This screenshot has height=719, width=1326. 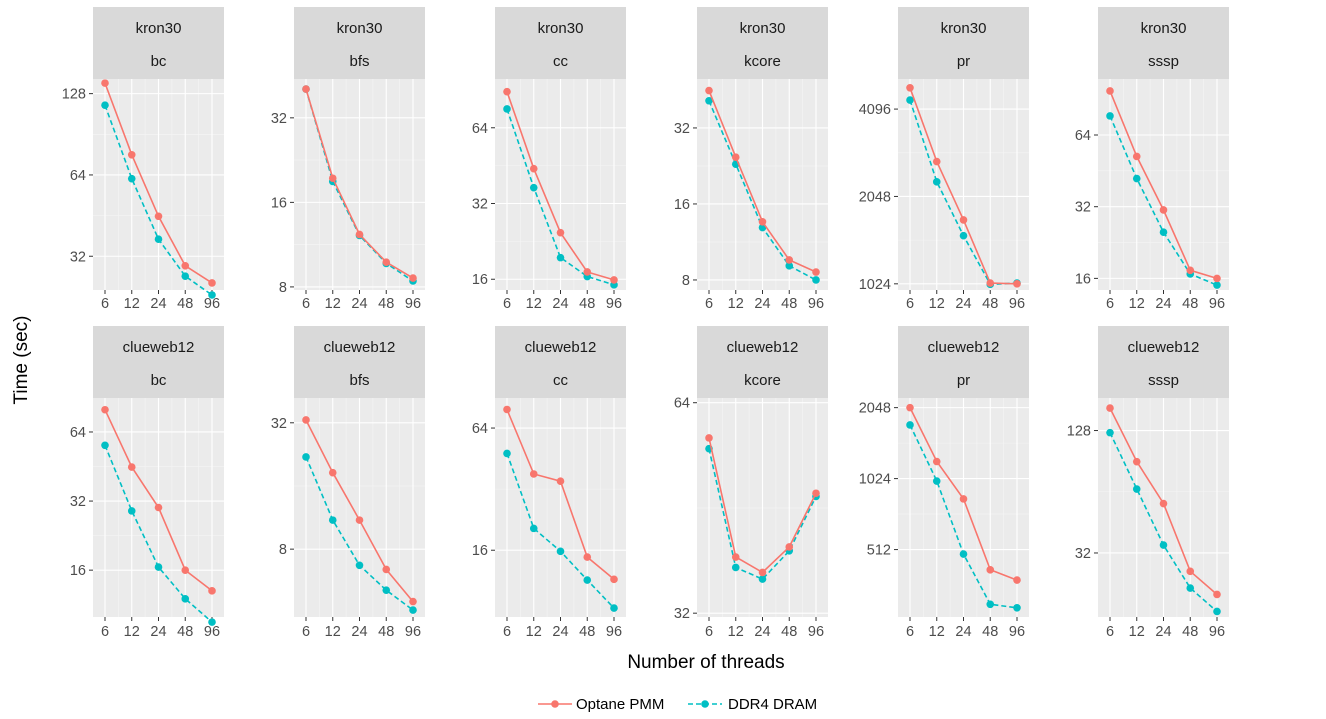 What do you see at coordinates (963, 380) in the screenshot?
I see `strip-algorithm-label: pr` at bounding box center [963, 380].